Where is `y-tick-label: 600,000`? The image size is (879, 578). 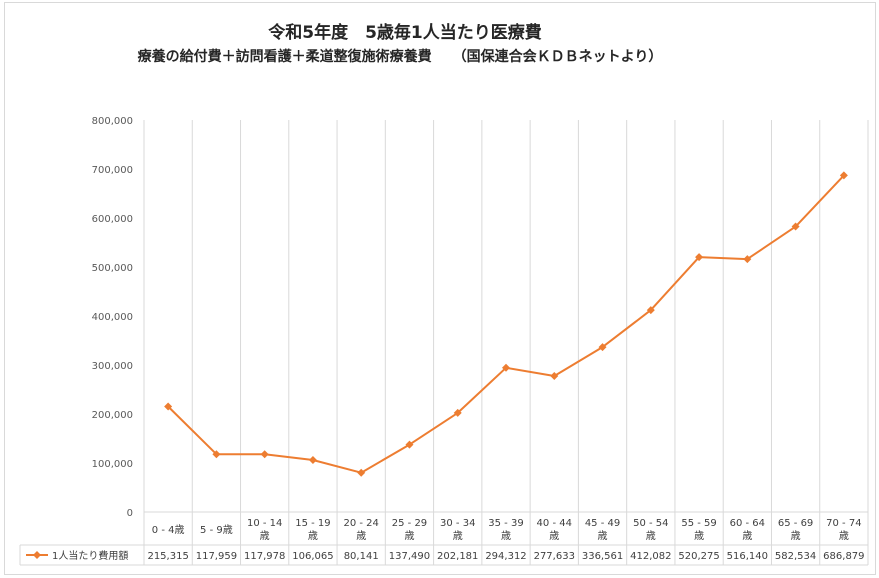 y-tick-label: 600,000 is located at coordinates (112, 219).